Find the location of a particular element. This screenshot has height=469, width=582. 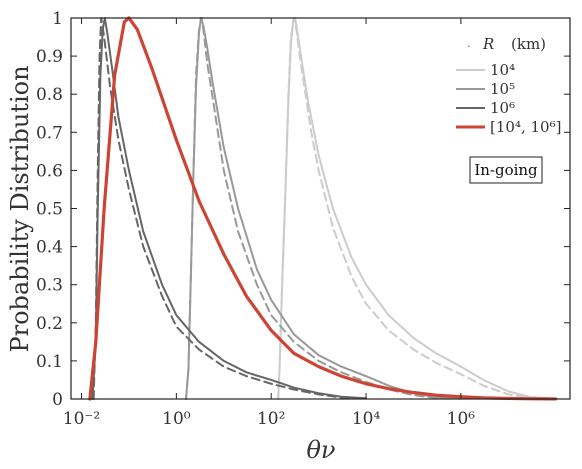

x-tick-label-1: 10⁰ is located at coordinates (176, 419).